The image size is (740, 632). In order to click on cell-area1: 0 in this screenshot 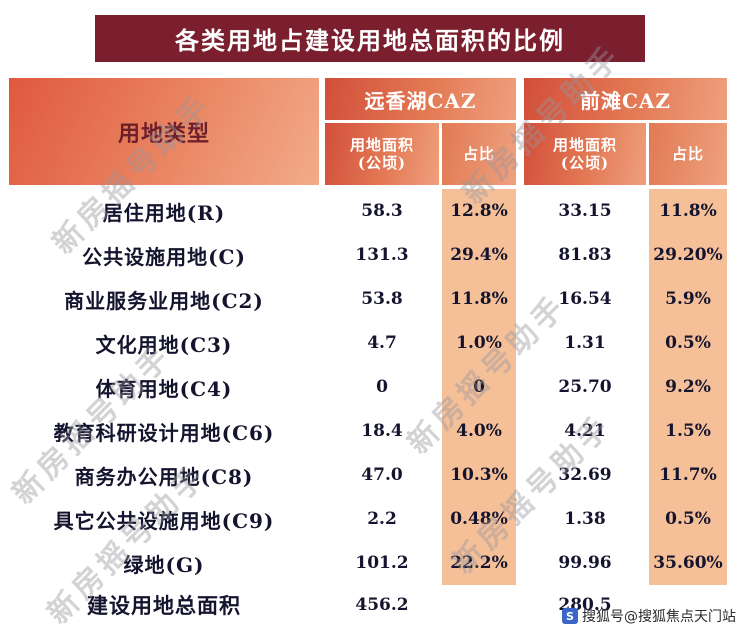, I will do `click(382, 387)`.